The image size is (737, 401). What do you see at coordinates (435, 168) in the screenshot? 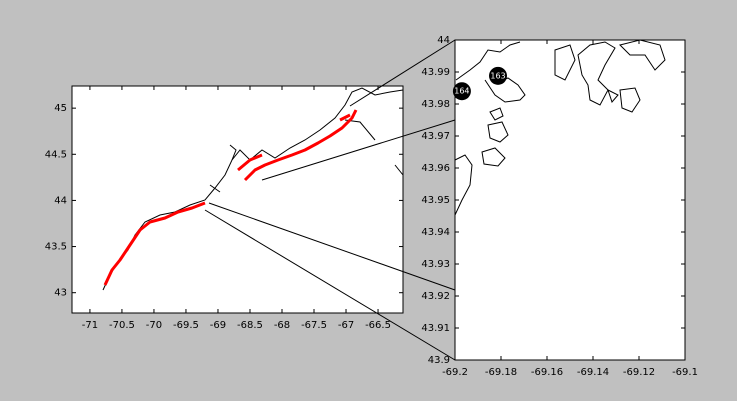
I see `y-tick-label: 43.96` at bounding box center [435, 168].